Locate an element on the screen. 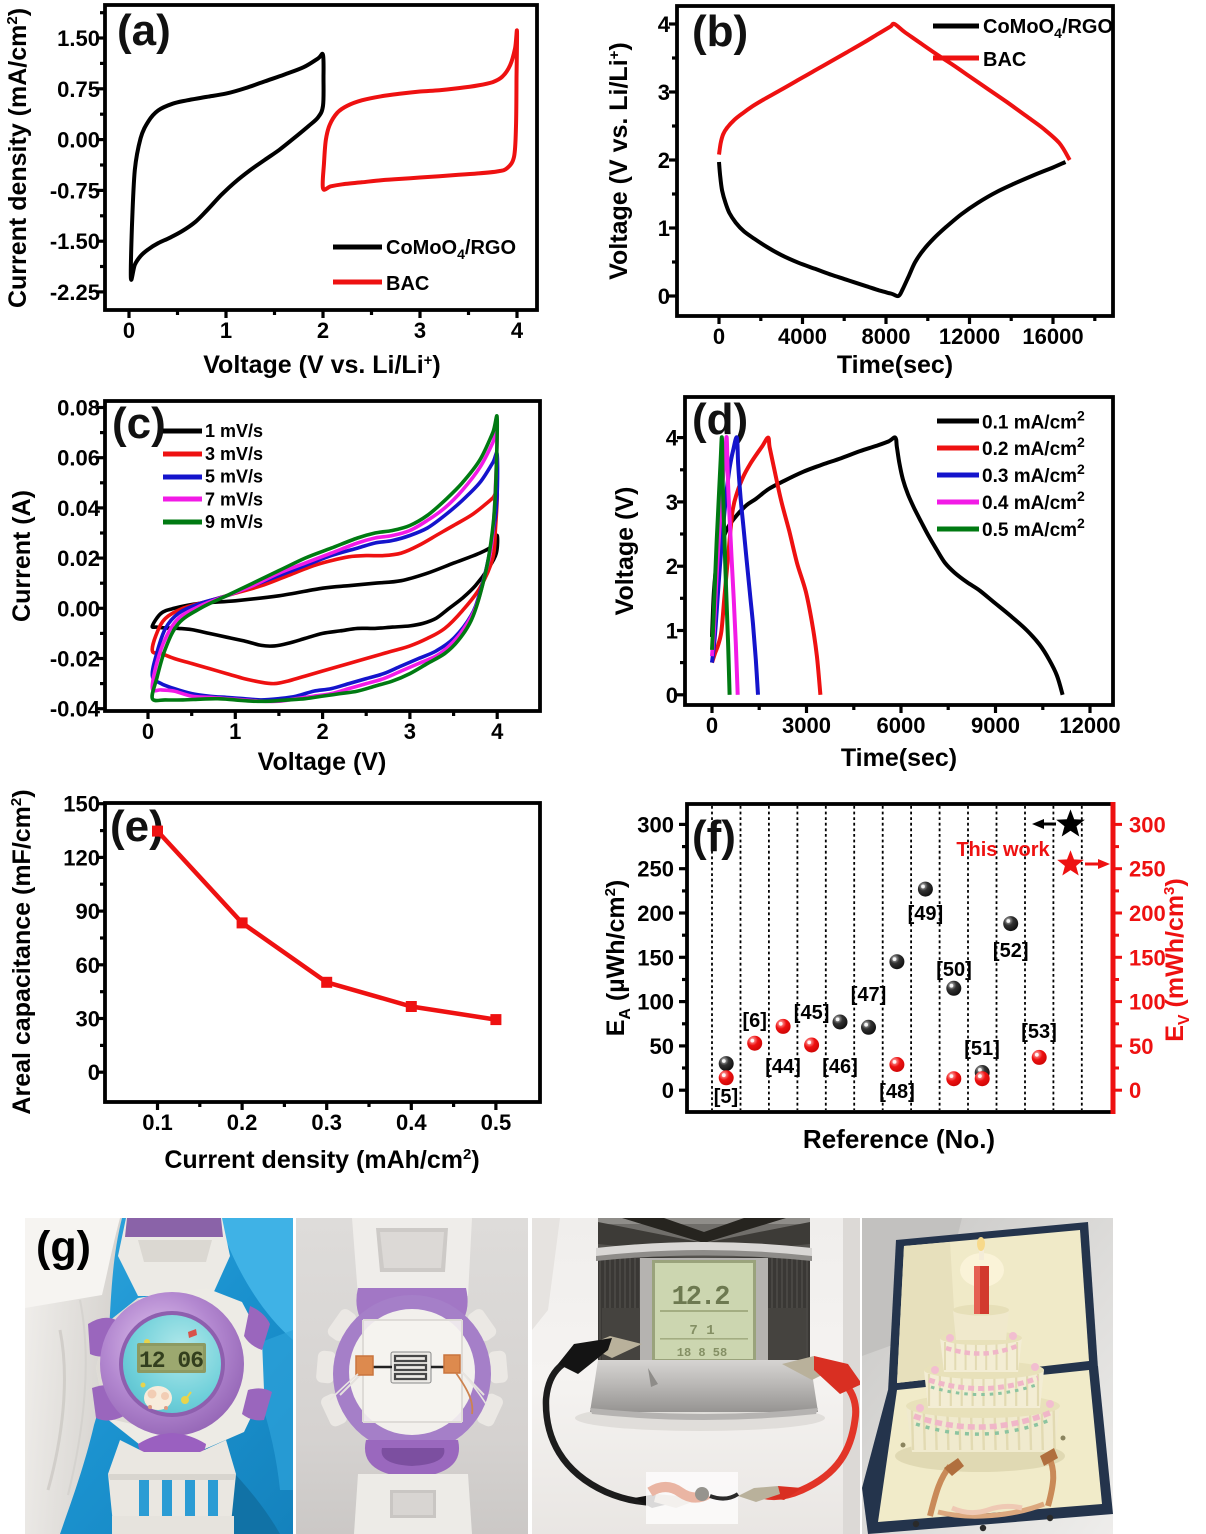  svg-text: 0.06 is located at coordinates (78, 458).